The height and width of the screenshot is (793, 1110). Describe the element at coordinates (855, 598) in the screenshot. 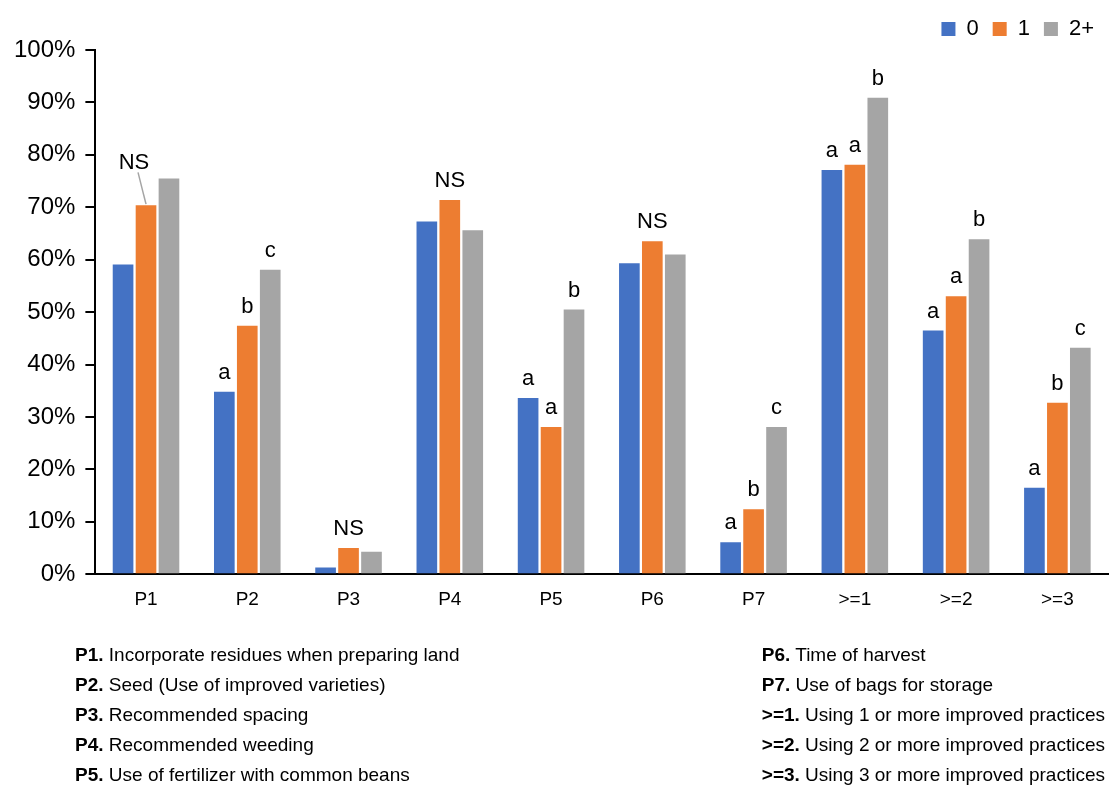

I see `x-tick-label: >=1` at that location.